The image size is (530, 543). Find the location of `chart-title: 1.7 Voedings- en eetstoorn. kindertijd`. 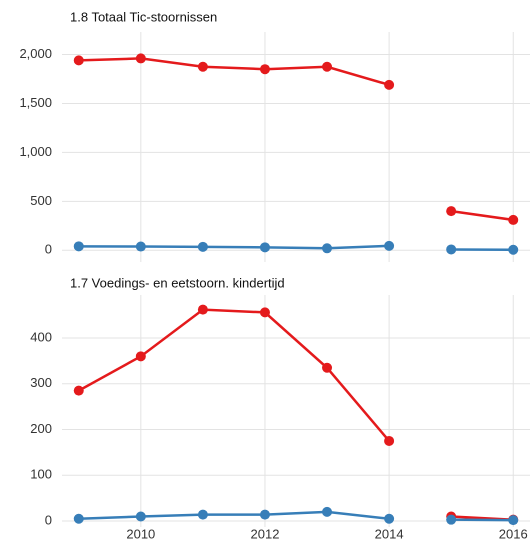

chart-title: 1.7 Voedings- en eetstoorn. kindertijd is located at coordinates (177, 282).